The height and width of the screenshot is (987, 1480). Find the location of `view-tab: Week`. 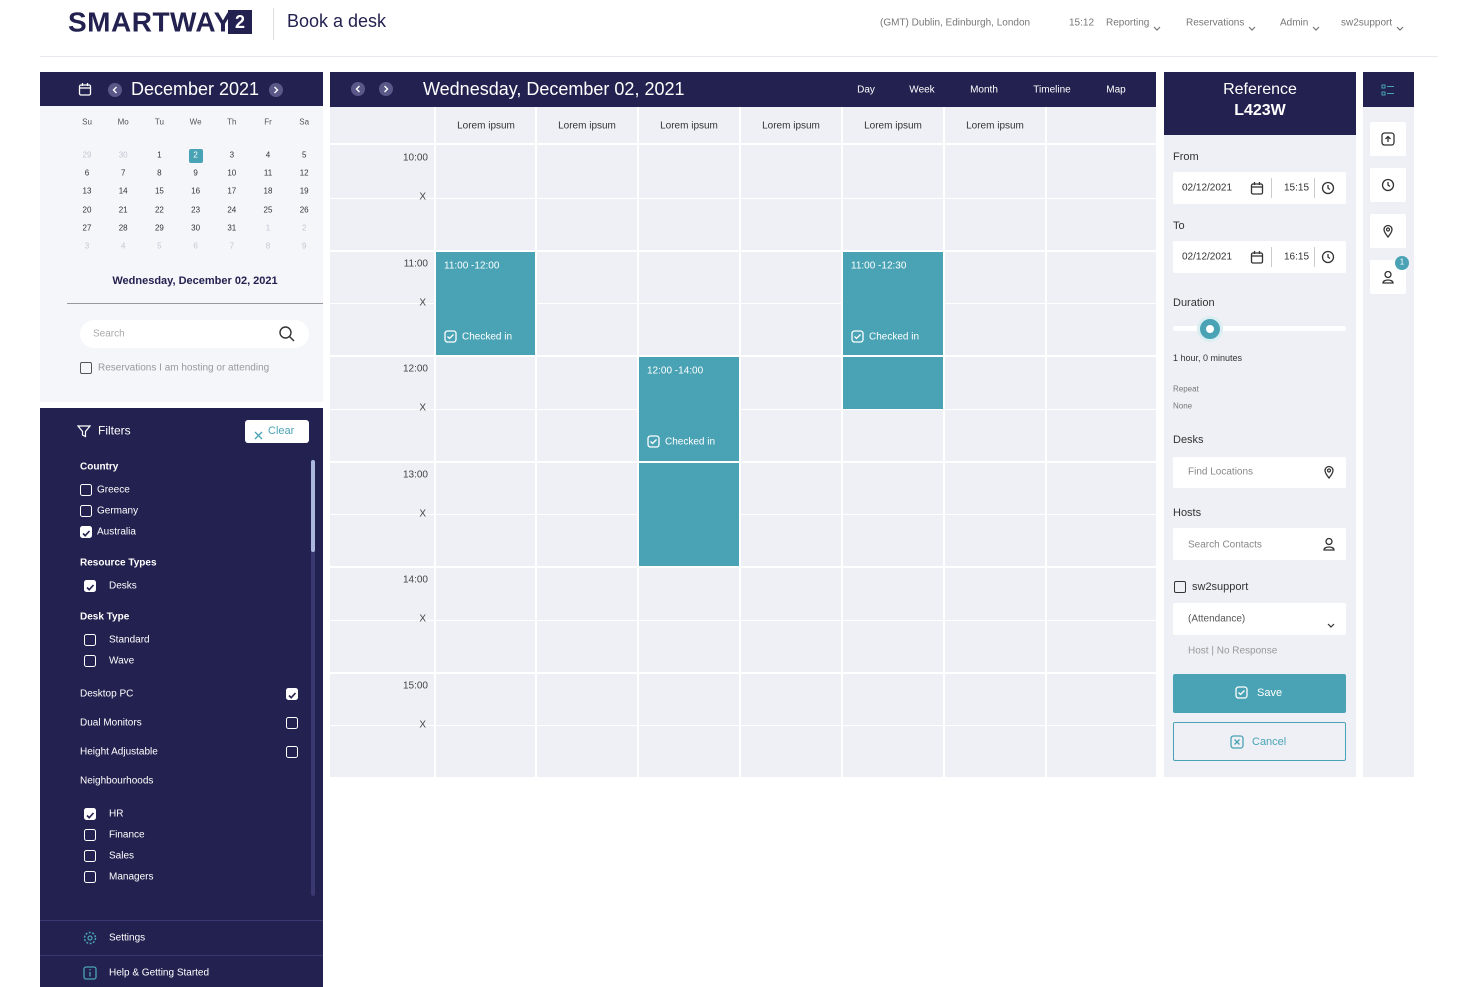

view-tab: Week is located at coordinates (922, 90).